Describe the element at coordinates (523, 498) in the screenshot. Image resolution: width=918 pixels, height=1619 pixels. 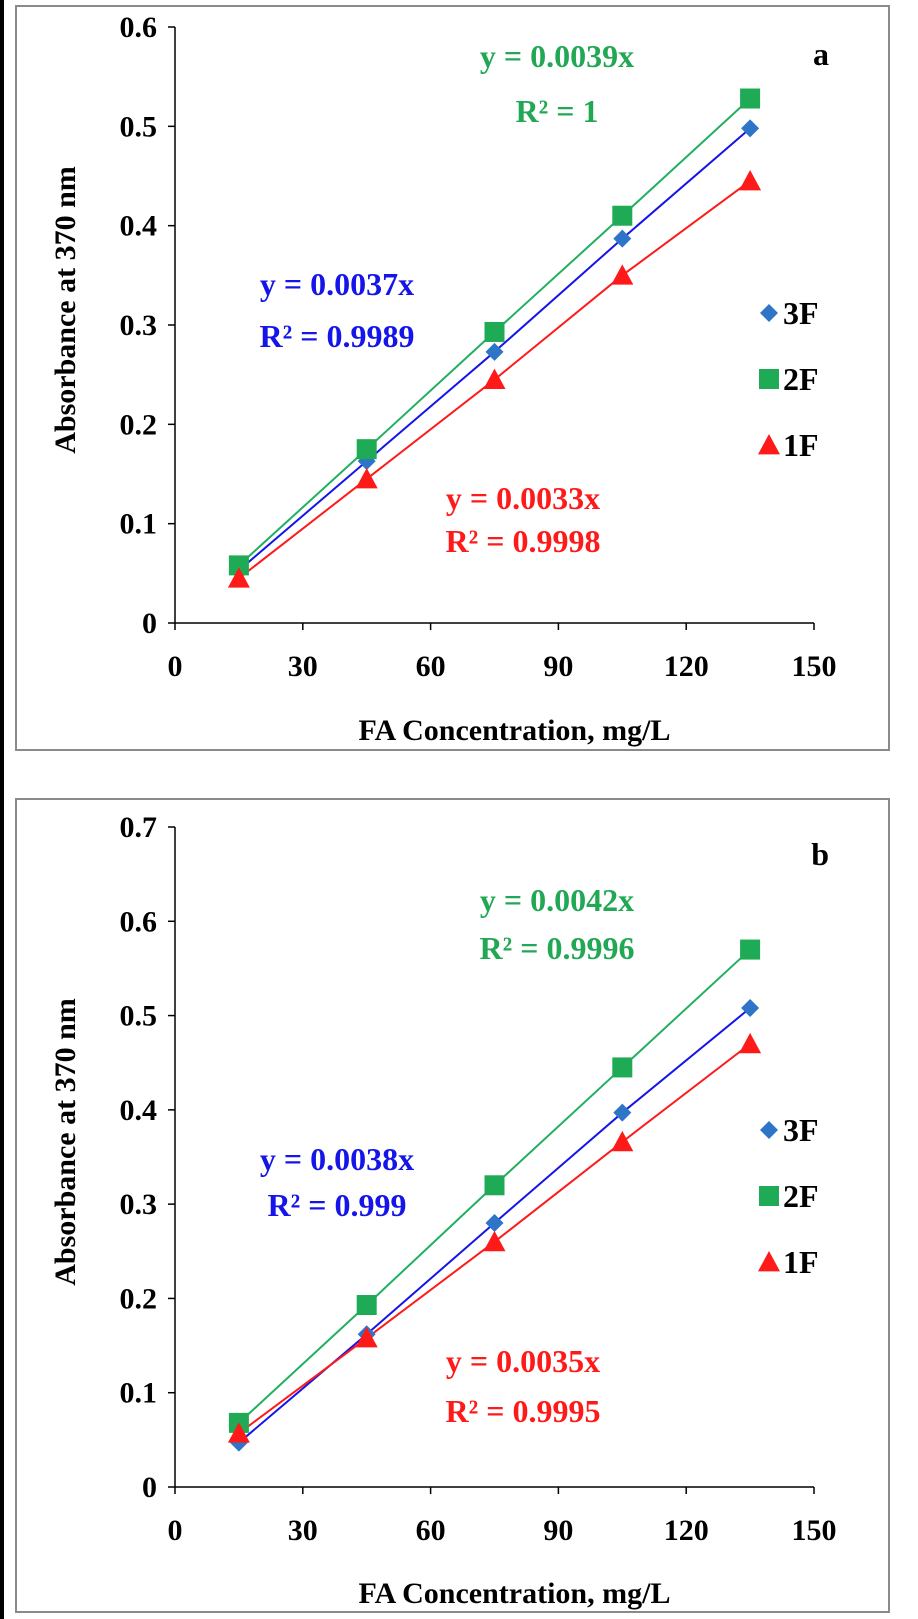
I see `equation-1F: y = 0.0033x` at that location.